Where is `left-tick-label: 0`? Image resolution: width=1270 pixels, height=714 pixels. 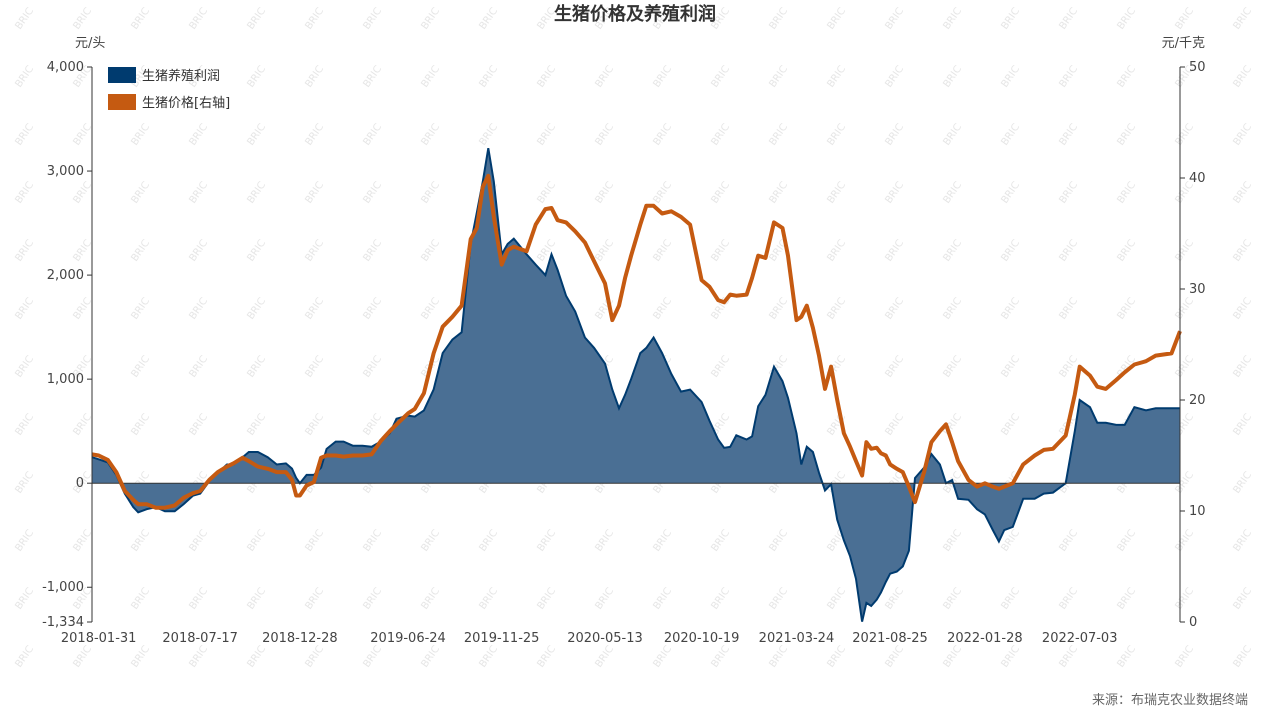 left-tick-label: 0 is located at coordinates (80, 483).